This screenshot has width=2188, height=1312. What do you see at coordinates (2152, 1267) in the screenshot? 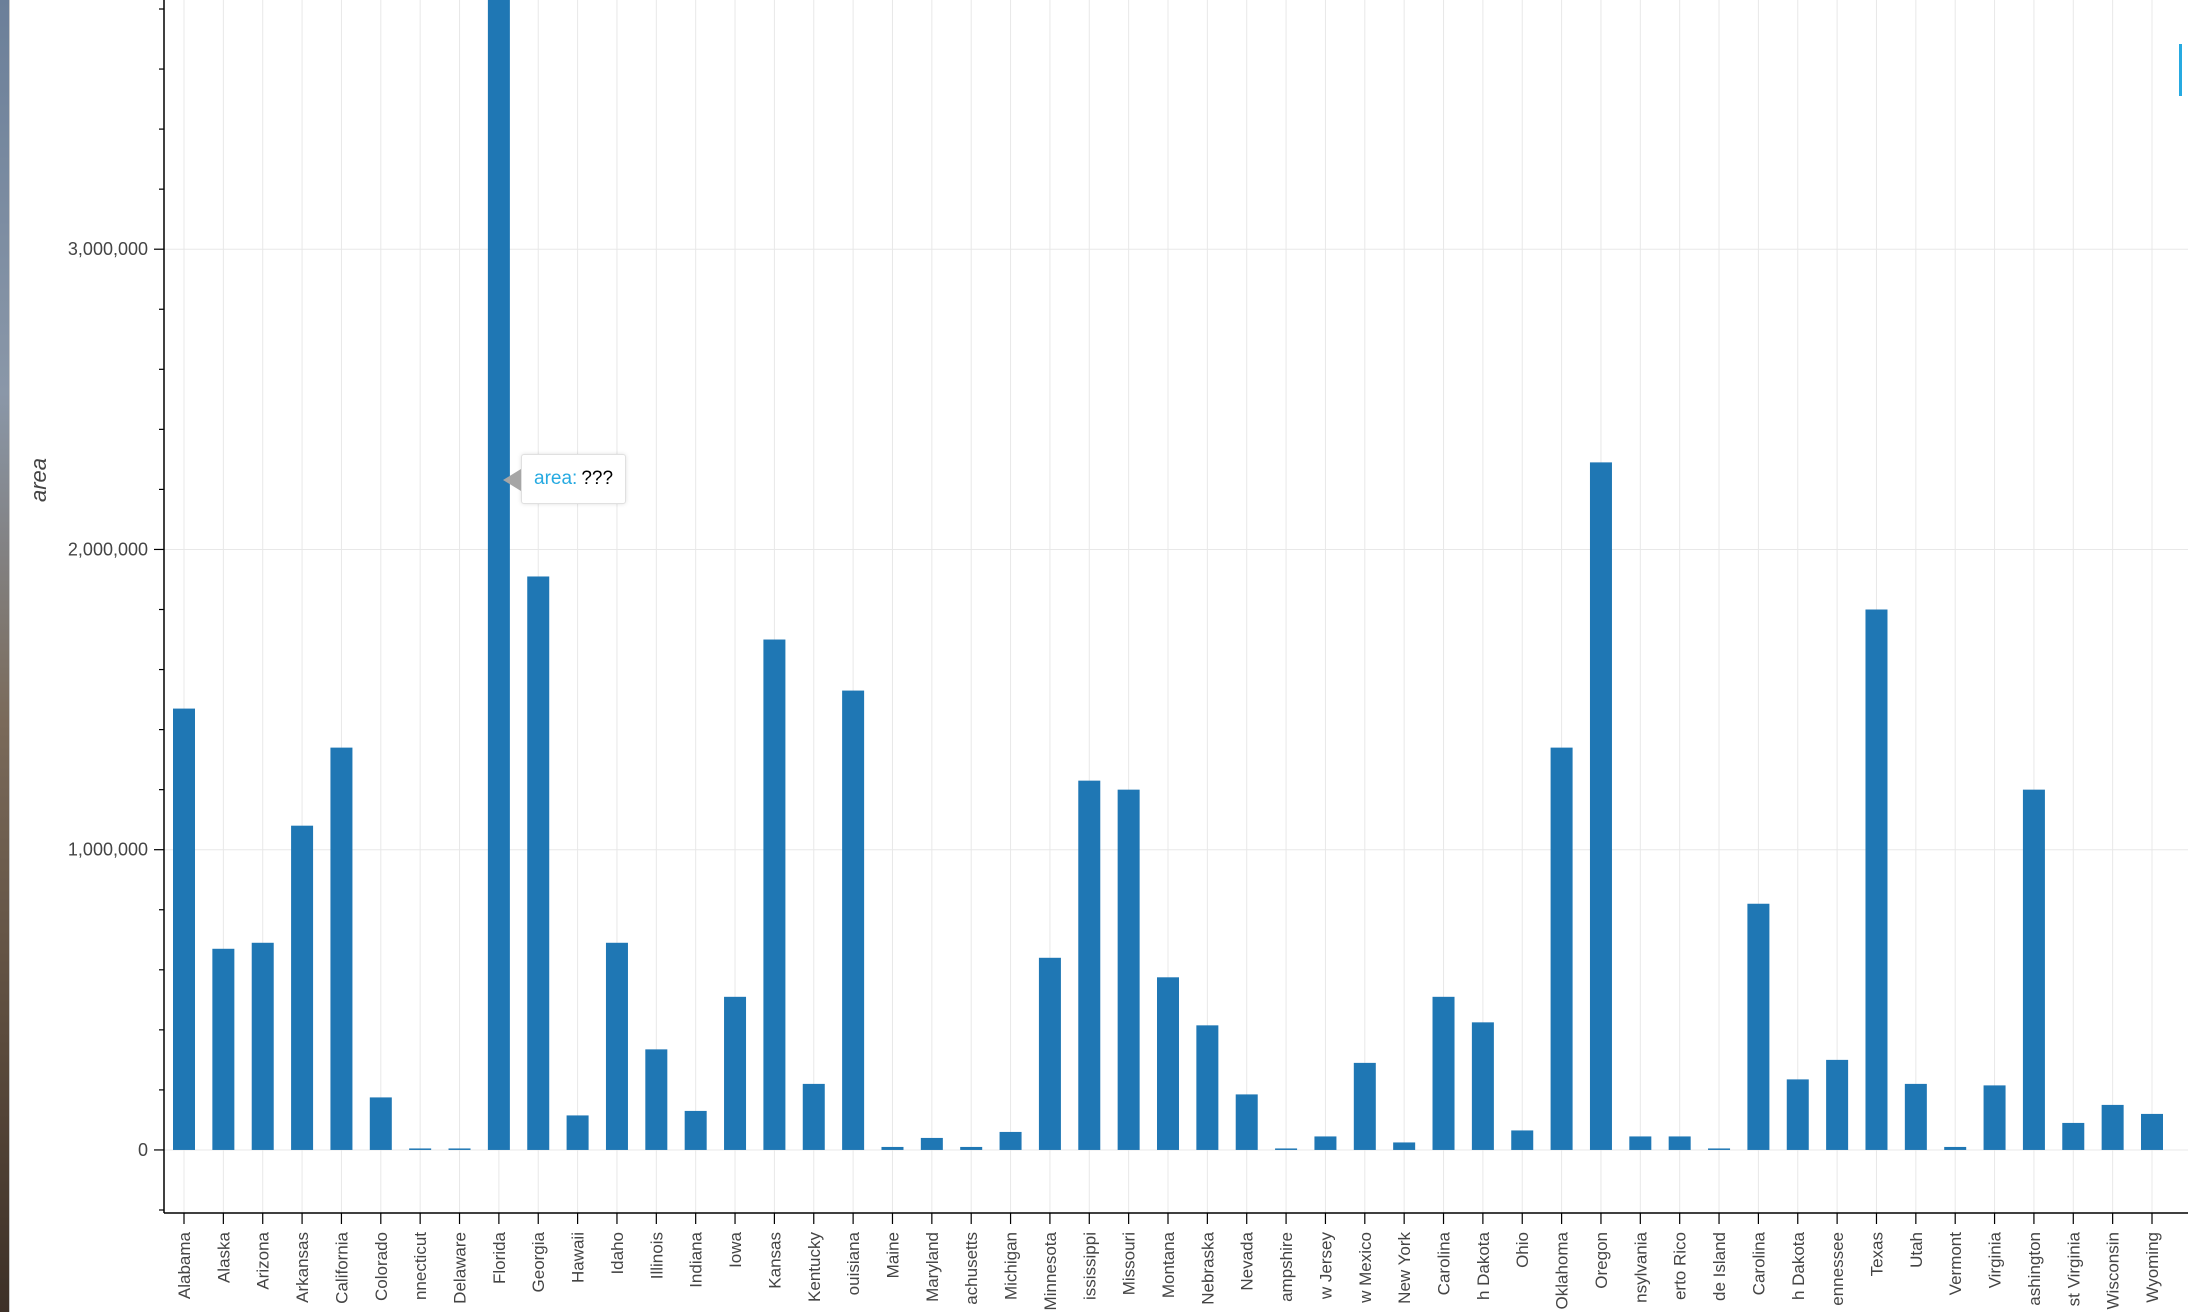
I see `x-tick-label: Wyoming` at bounding box center [2152, 1267].